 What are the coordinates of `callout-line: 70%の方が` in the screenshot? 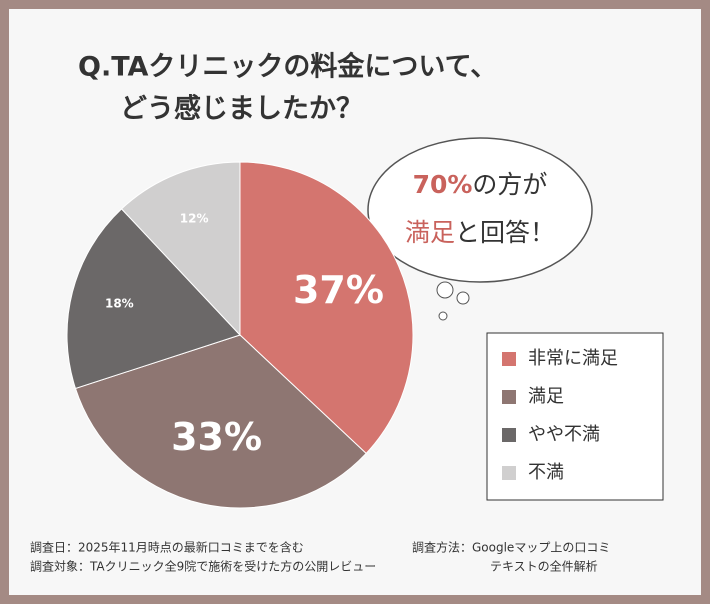 It's located at (480, 184).